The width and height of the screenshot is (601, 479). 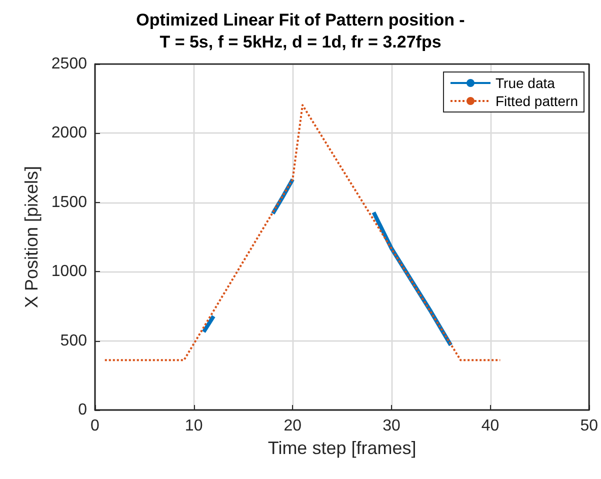 What do you see at coordinates (83, 410) in the screenshot?
I see `y-tick-label: 0` at bounding box center [83, 410].